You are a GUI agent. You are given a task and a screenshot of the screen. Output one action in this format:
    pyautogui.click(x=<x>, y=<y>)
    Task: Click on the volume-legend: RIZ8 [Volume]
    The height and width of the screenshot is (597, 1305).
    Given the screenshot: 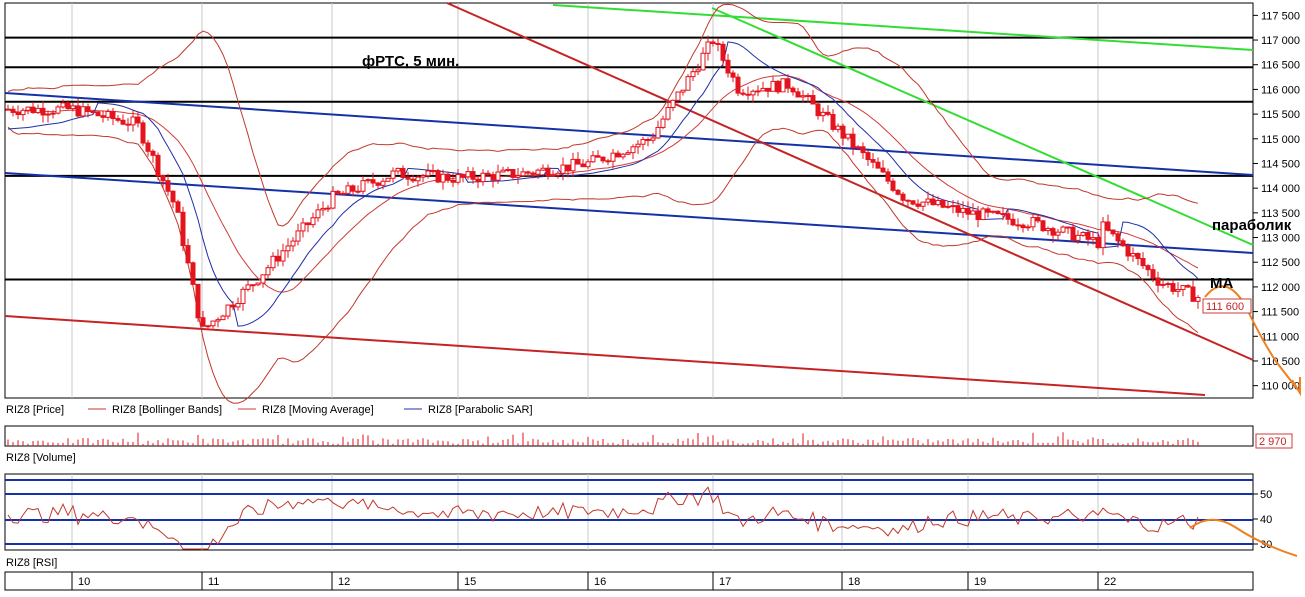 What is the action you would take?
    pyautogui.click(x=41, y=458)
    